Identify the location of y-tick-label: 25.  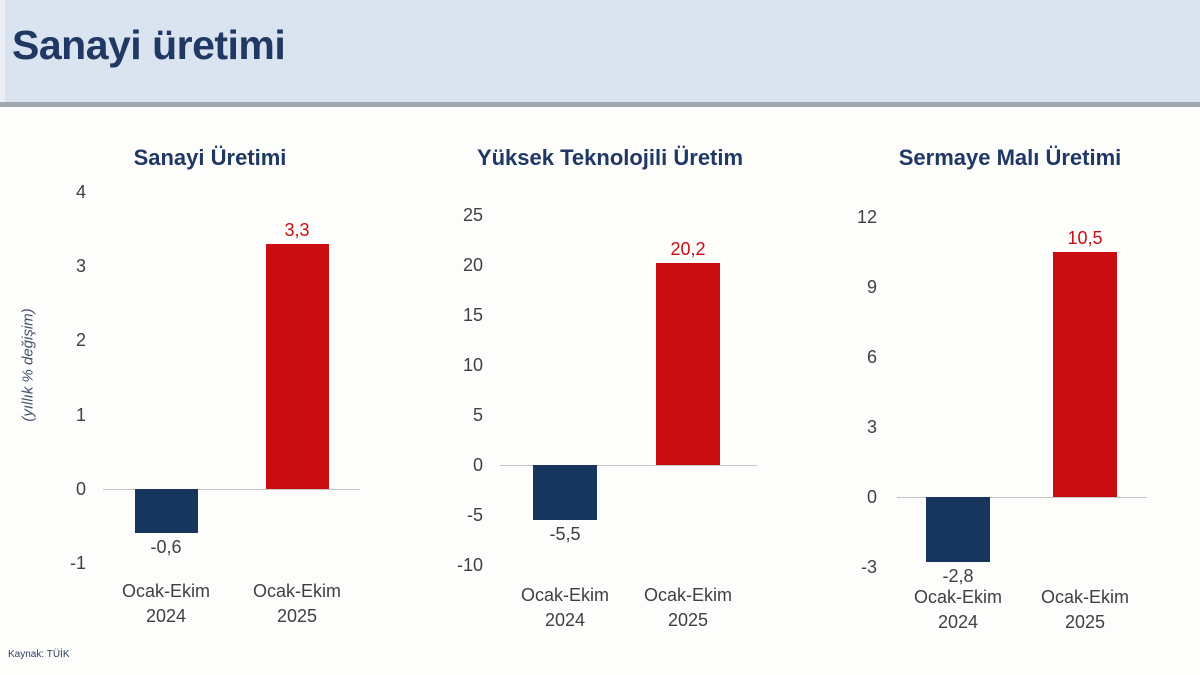
(472, 215).